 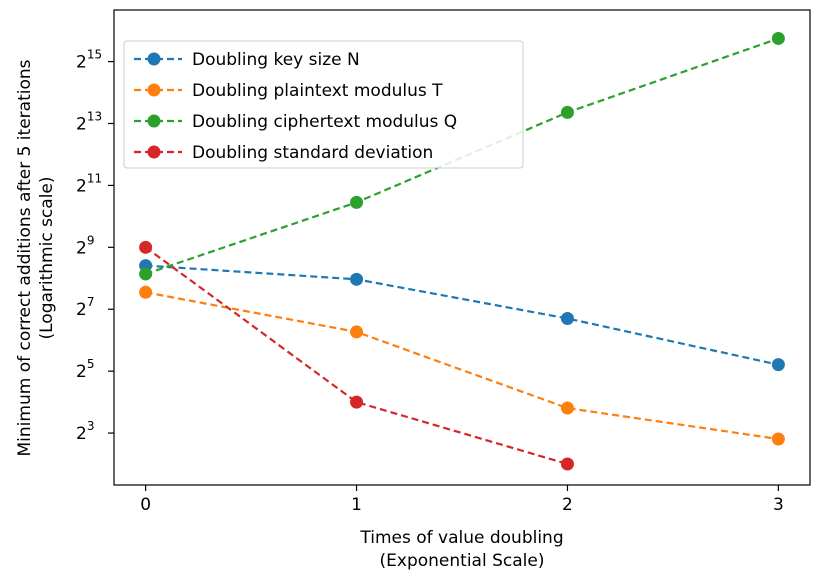 I want to click on y-tick-label: 27, so click(x=85, y=307).